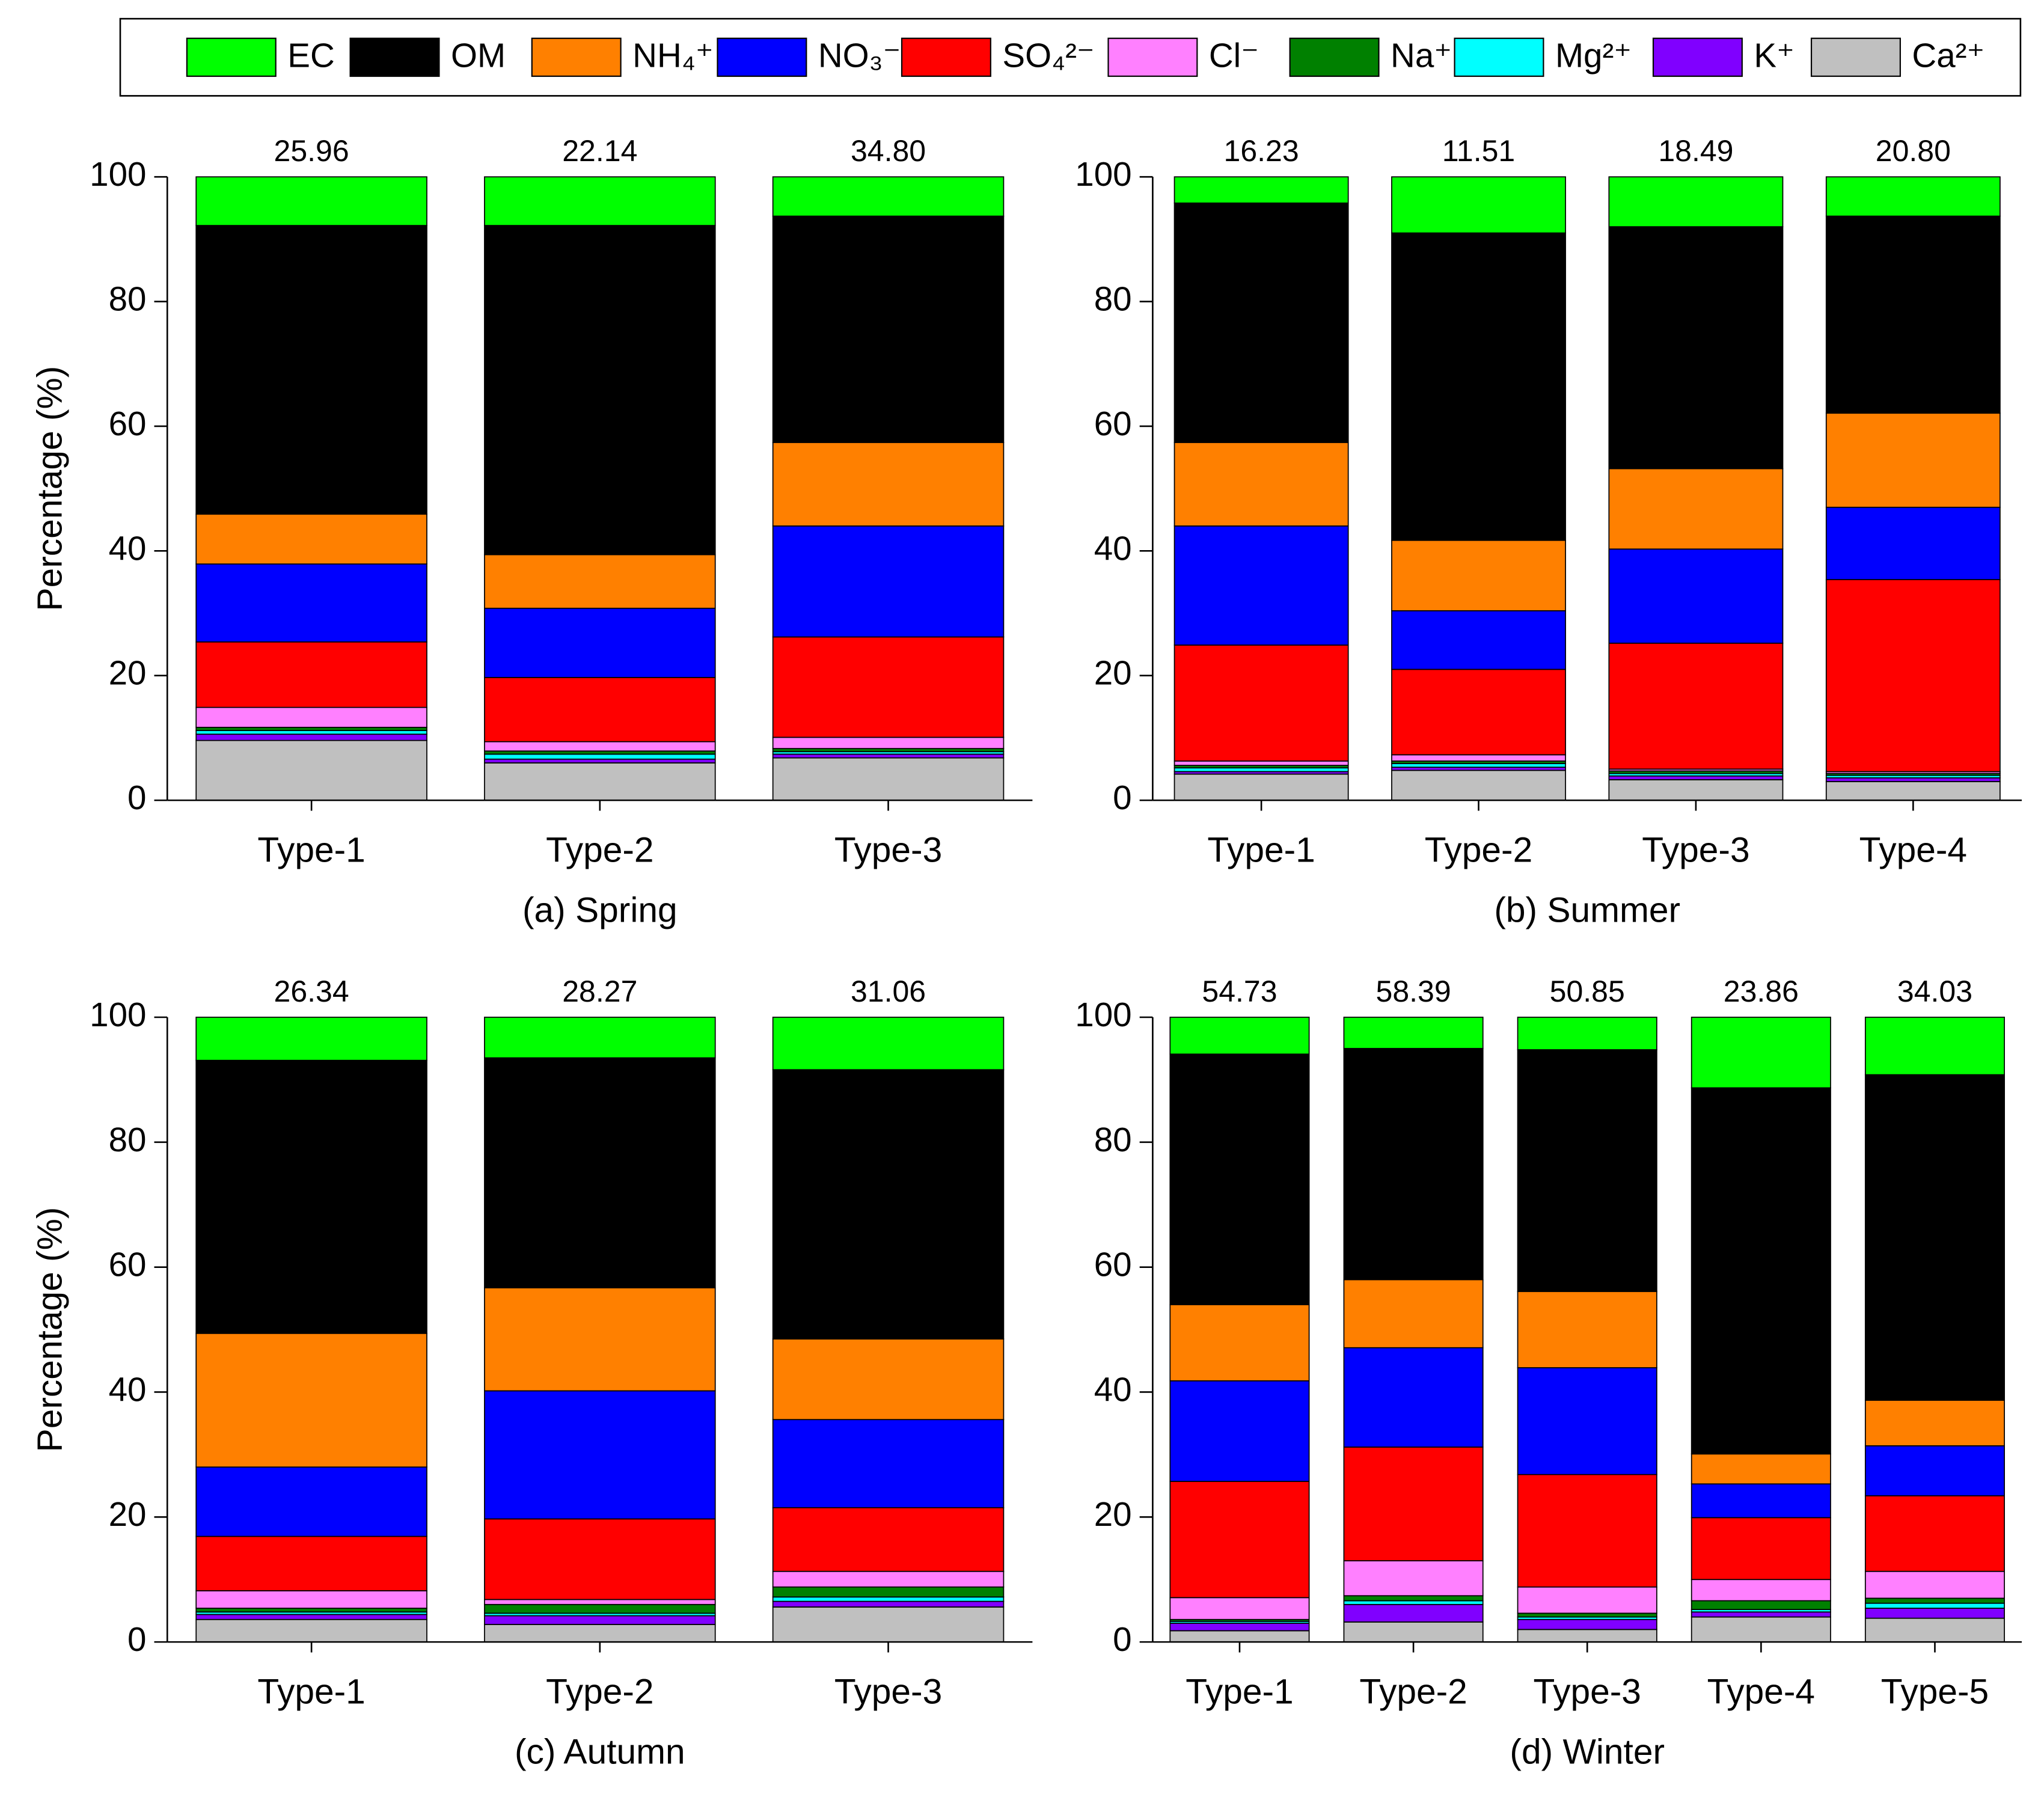  What do you see at coordinates (1413, 1692) in the screenshot?
I see `x-tick-label: Type-2` at bounding box center [1413, 1692].